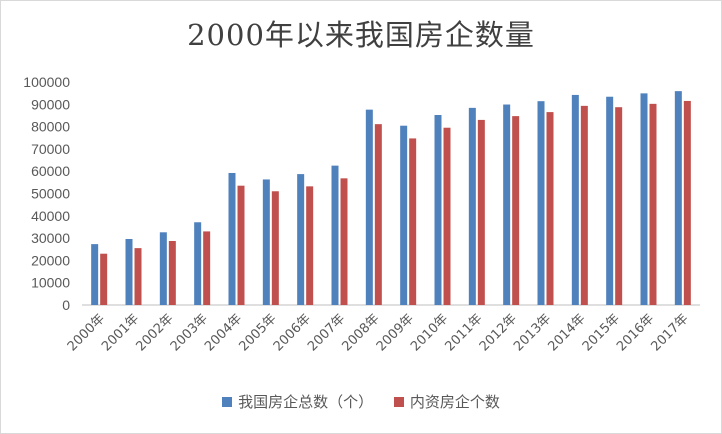 This screenshot has height=434, width=722. What do you see at coordinates (50, 260) in the screenshot?
I see `y-tick-label: 20000` at bounding box center [50, 260].